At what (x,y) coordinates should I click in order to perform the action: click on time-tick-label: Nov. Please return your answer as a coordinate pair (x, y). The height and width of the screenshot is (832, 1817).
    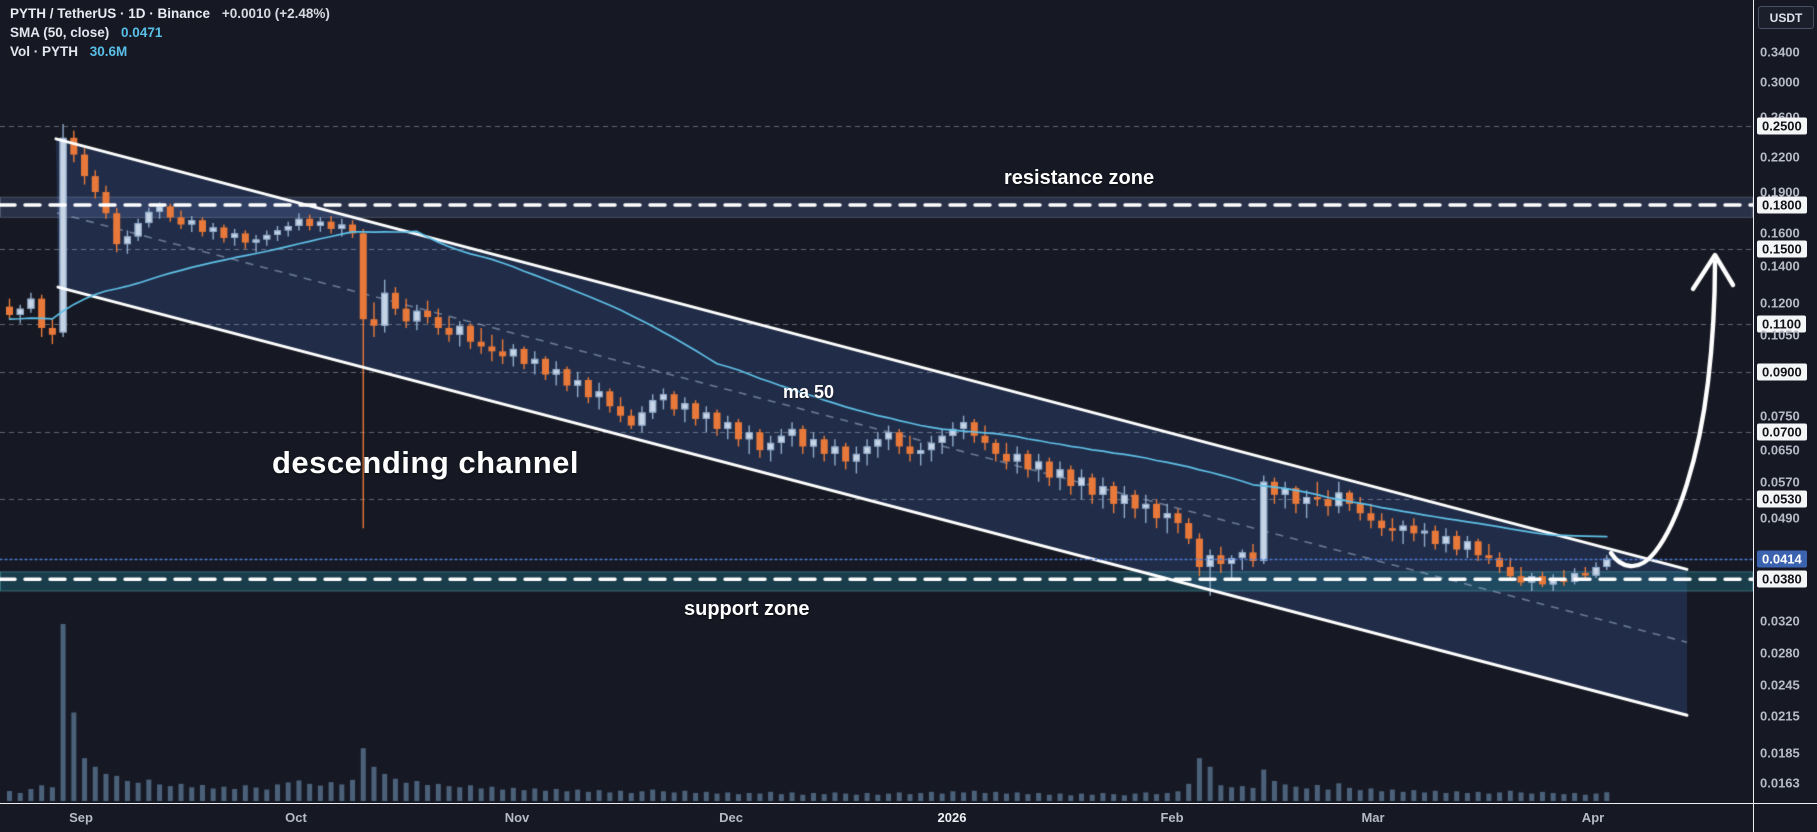
    Looking at the image, I should click on (517, 817).